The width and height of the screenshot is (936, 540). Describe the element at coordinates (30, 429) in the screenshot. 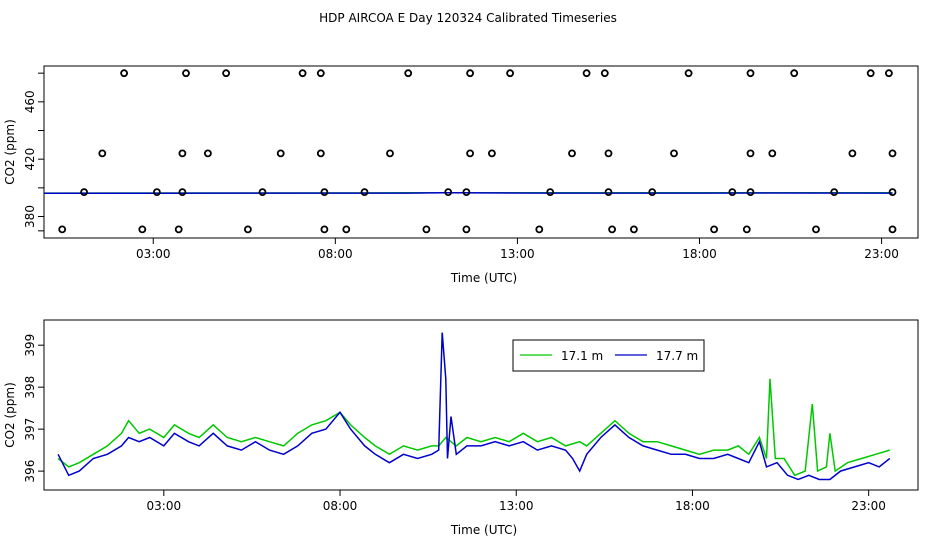

I see `y-tick-label: 397` at that location.